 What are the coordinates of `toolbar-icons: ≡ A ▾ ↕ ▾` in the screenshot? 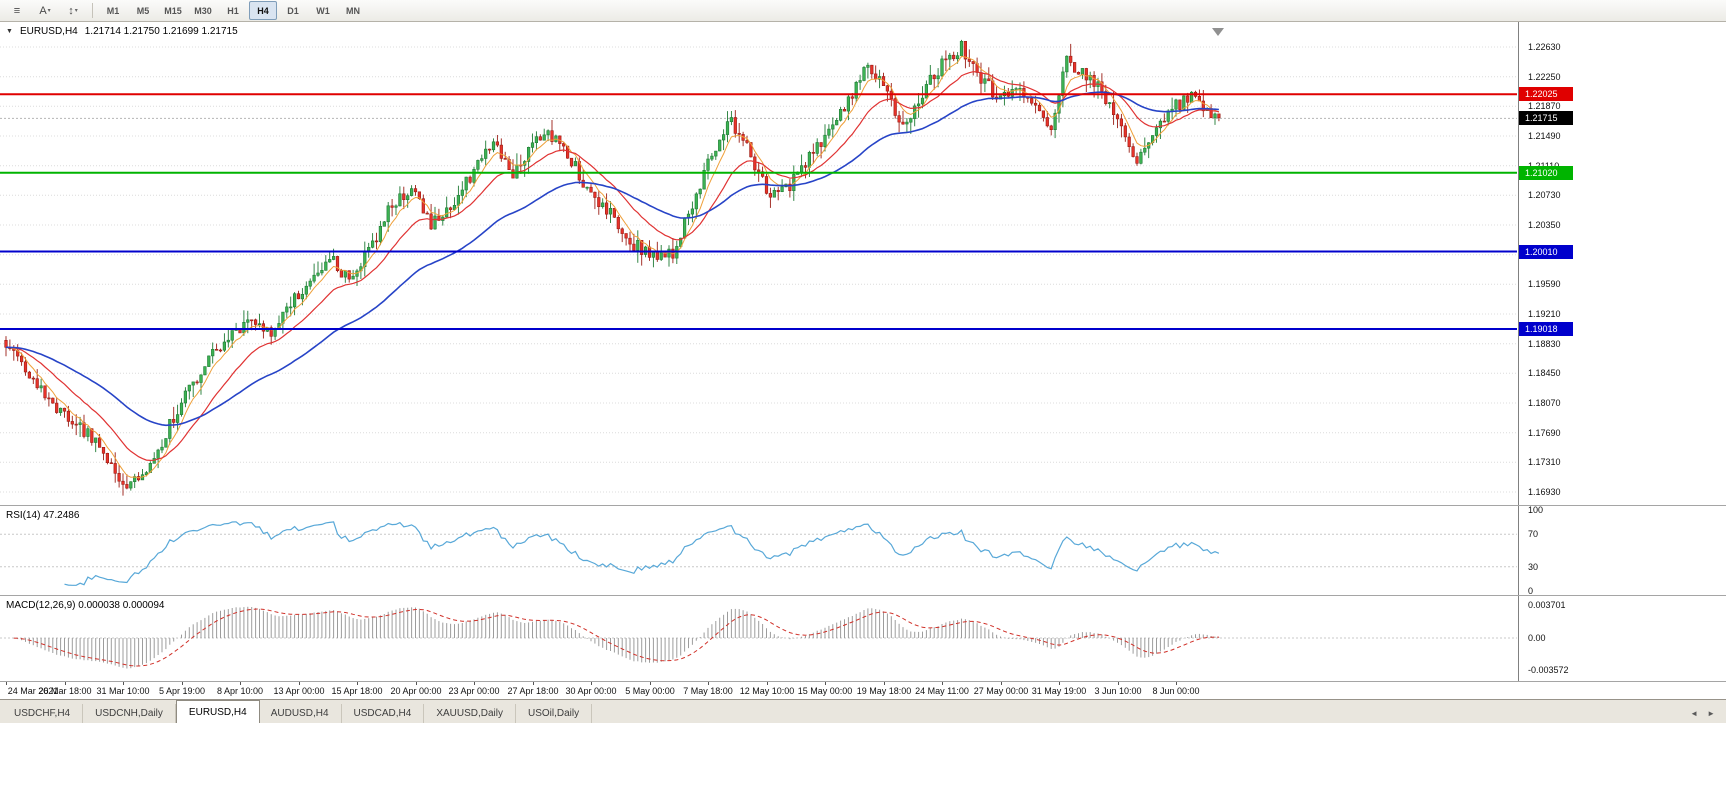 It's located at (45, 10).